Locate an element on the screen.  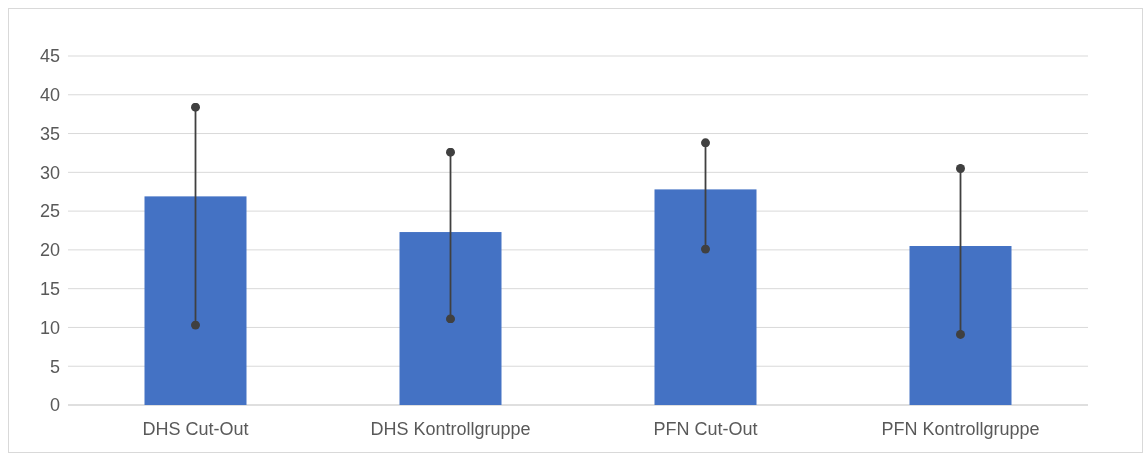
x-tick-label: PFN Cut-Out is located at coordinates (705, 429).